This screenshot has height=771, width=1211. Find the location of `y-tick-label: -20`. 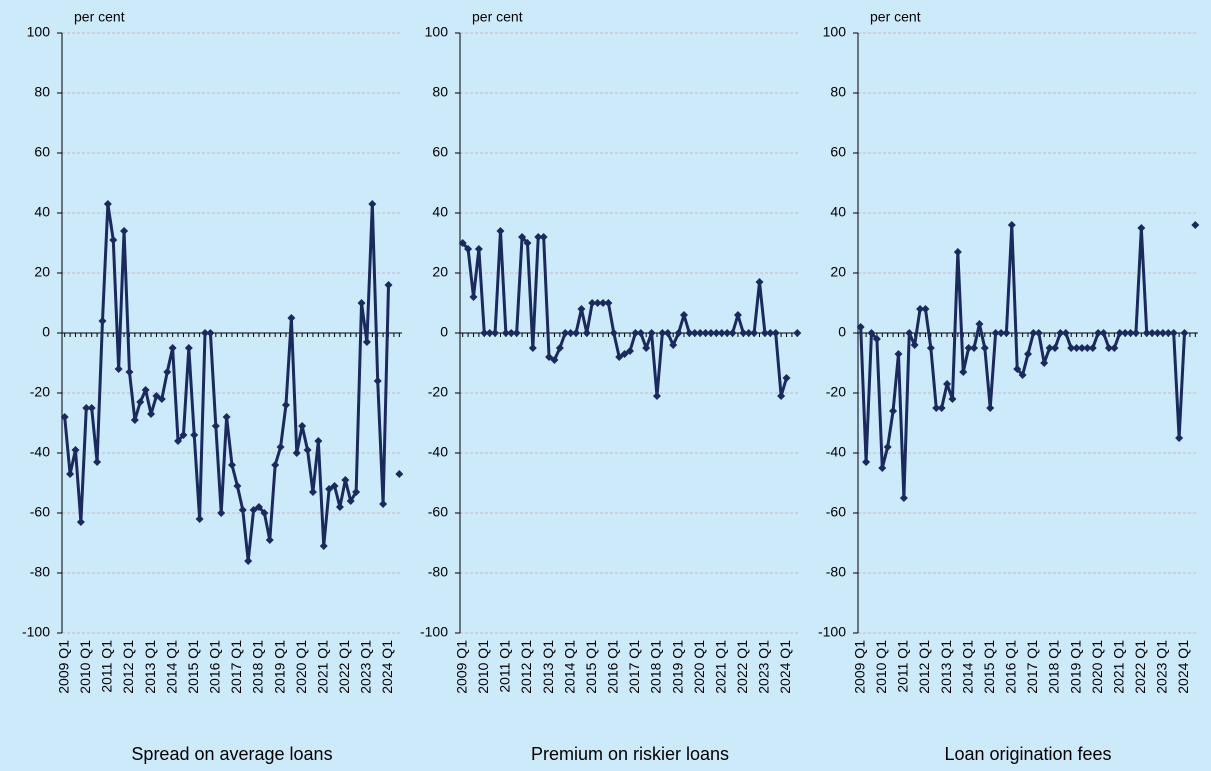

y-tick-label: -20 is located at coordinates (836, 392).